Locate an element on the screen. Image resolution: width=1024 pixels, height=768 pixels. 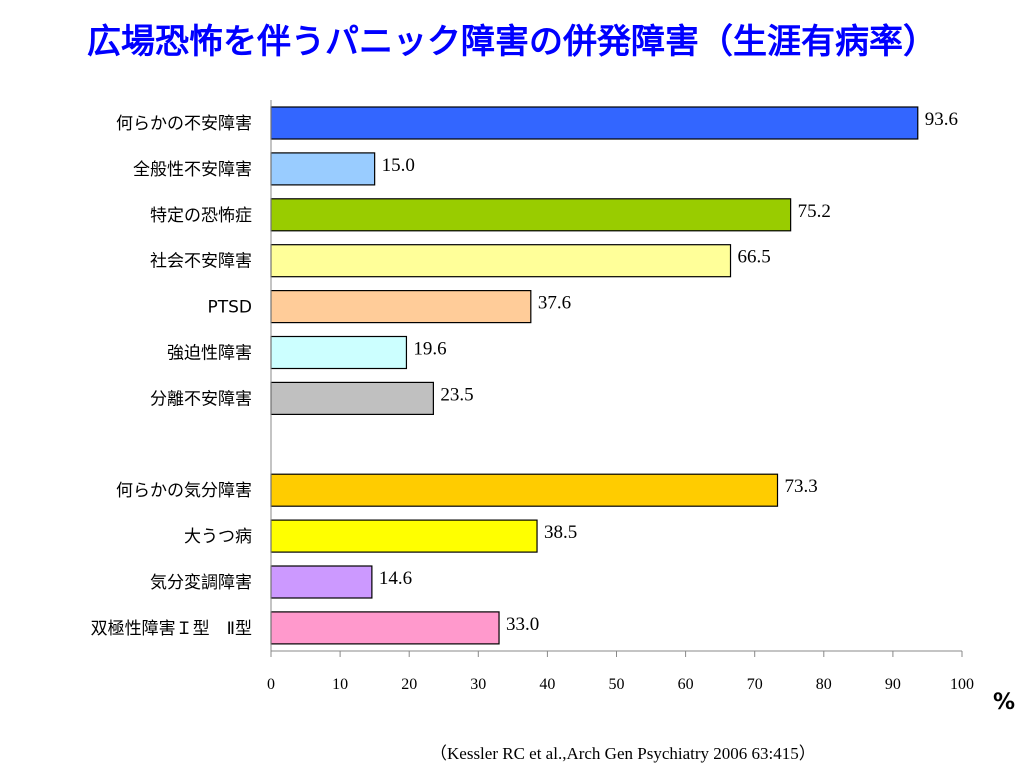
data-label: 15.0 is located at coordinates (398, 165).